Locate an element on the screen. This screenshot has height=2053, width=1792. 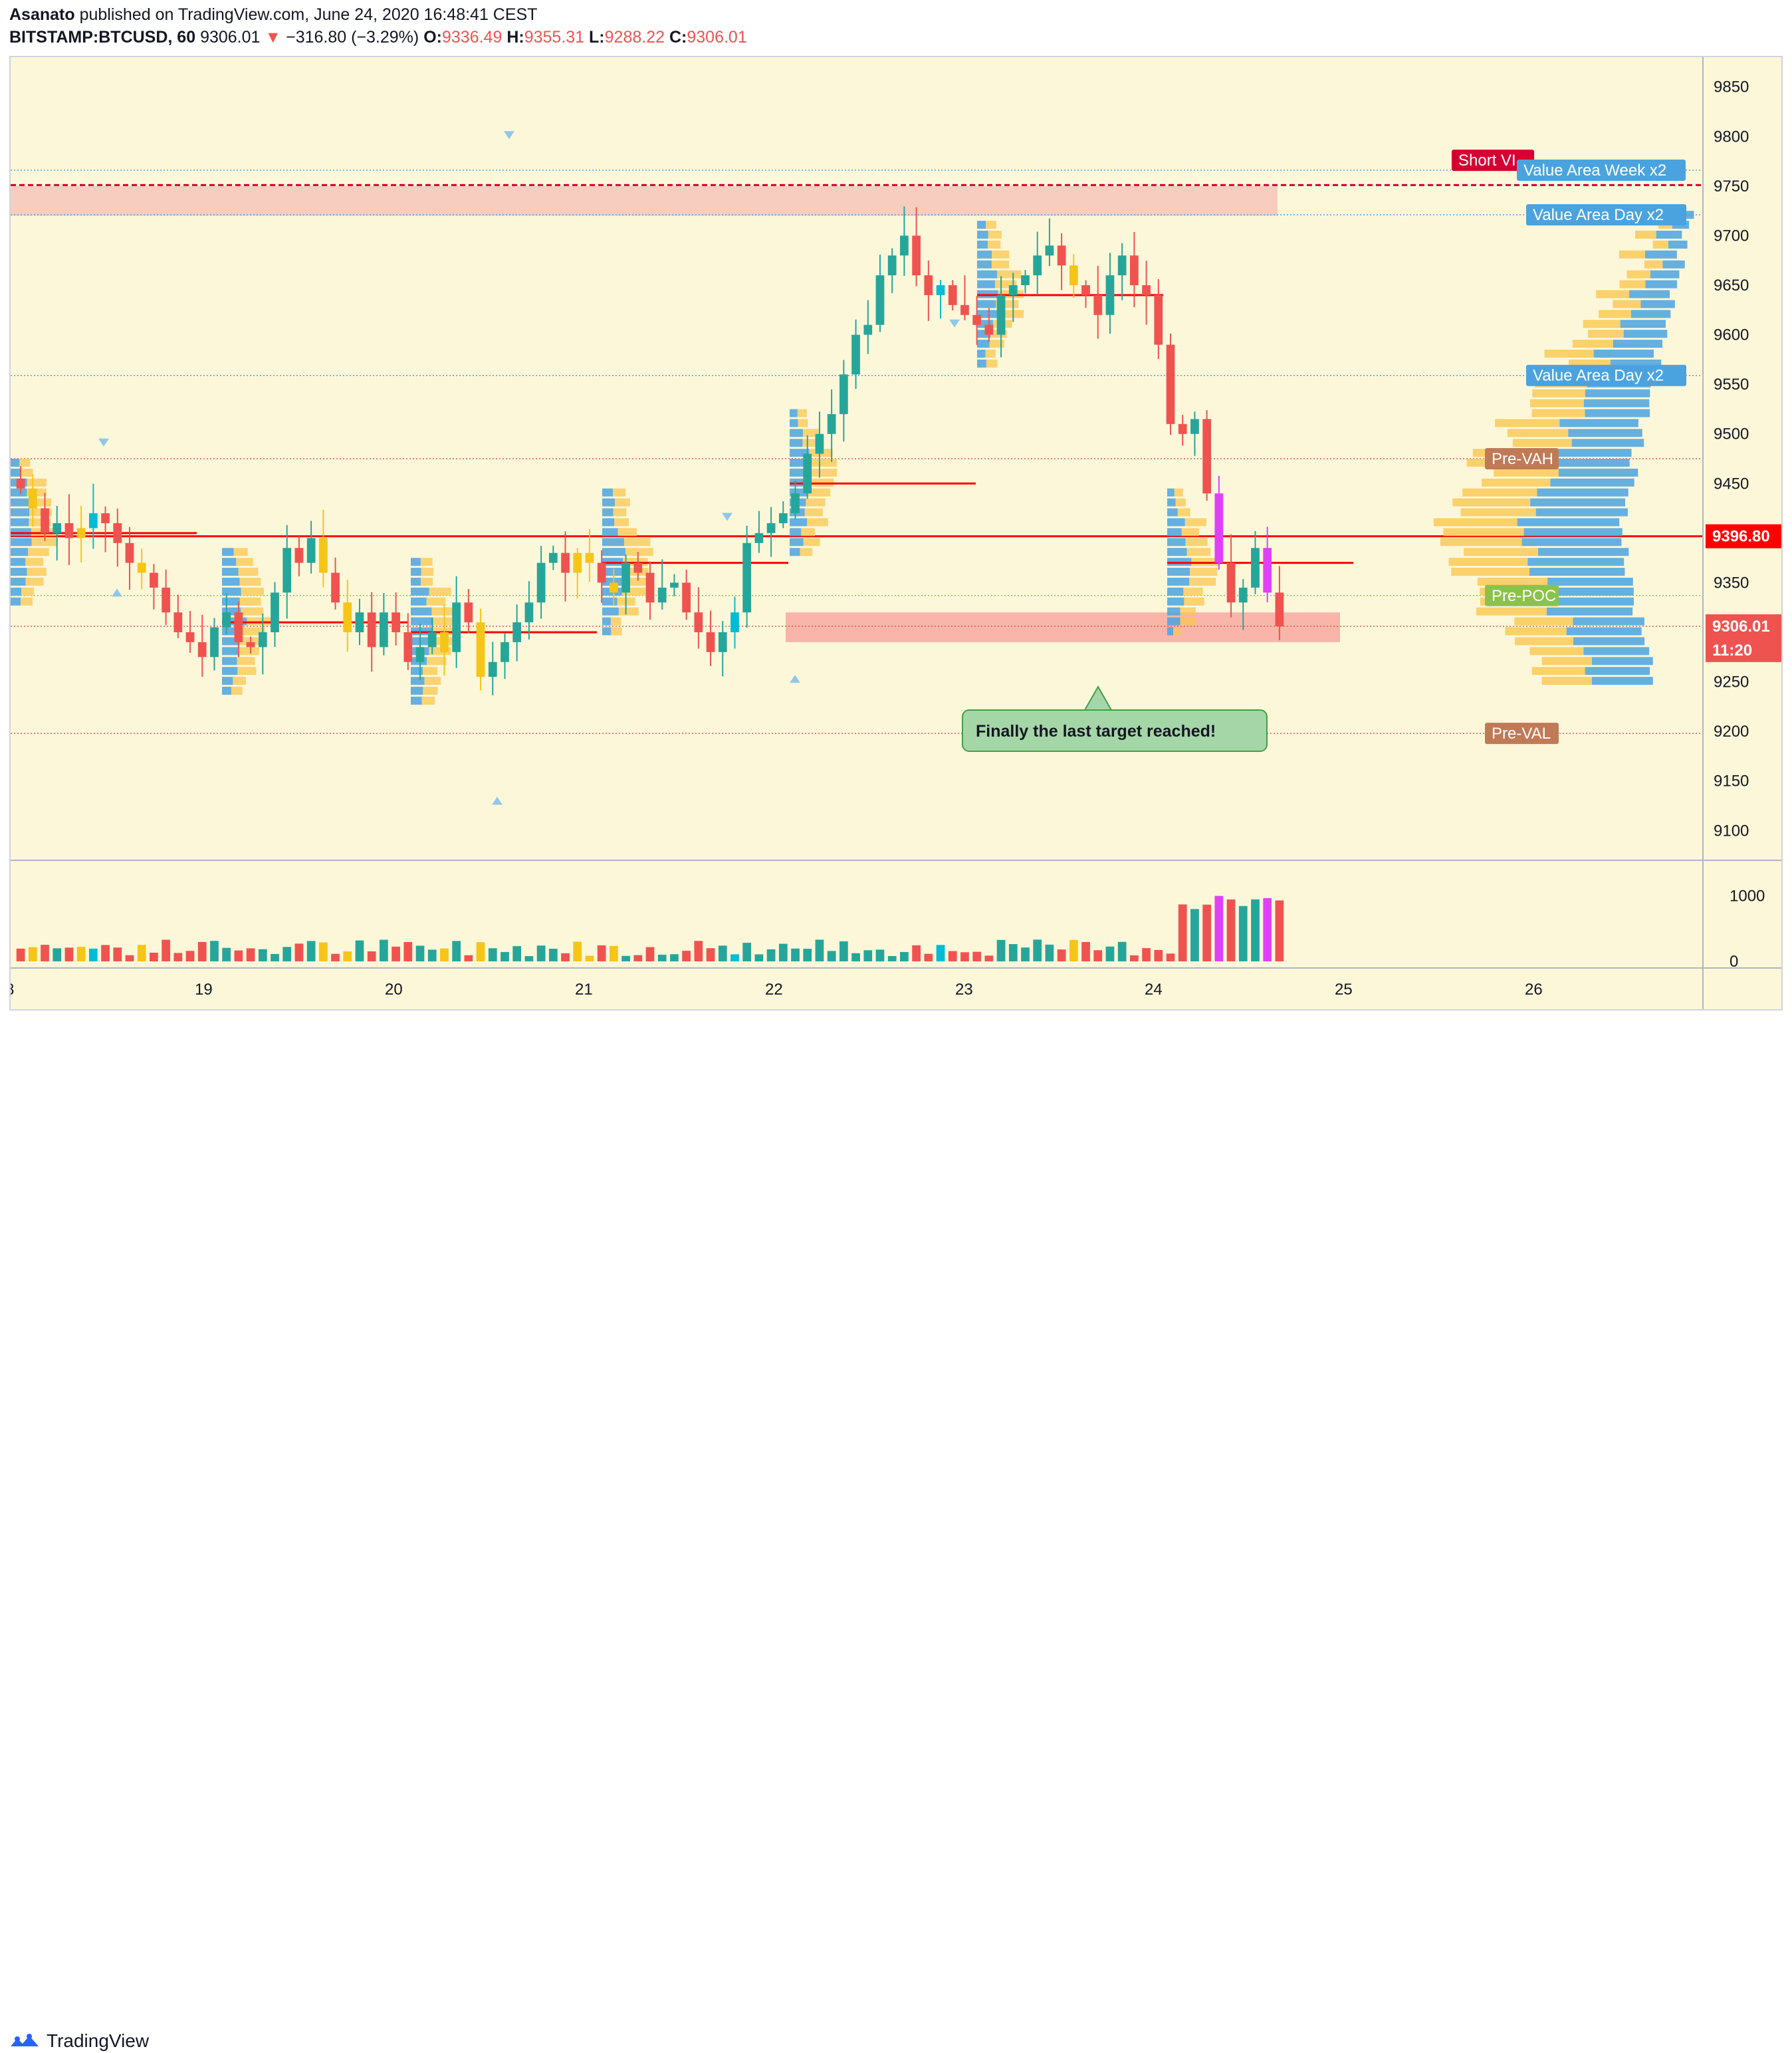
time-tick-label: 25 is located at coordinates (1344, 990).